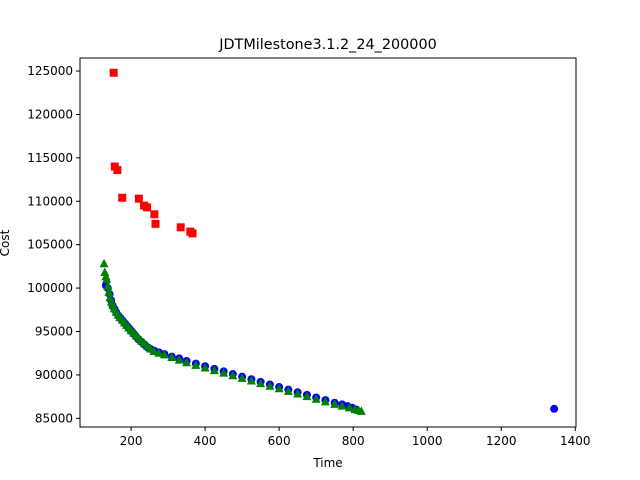 This screenshot has height=480, width=640. What do you see at coordinates (54, 418) in the screenshot?
I see `y-tick-label: 85000` at bounding box center [54, 418].